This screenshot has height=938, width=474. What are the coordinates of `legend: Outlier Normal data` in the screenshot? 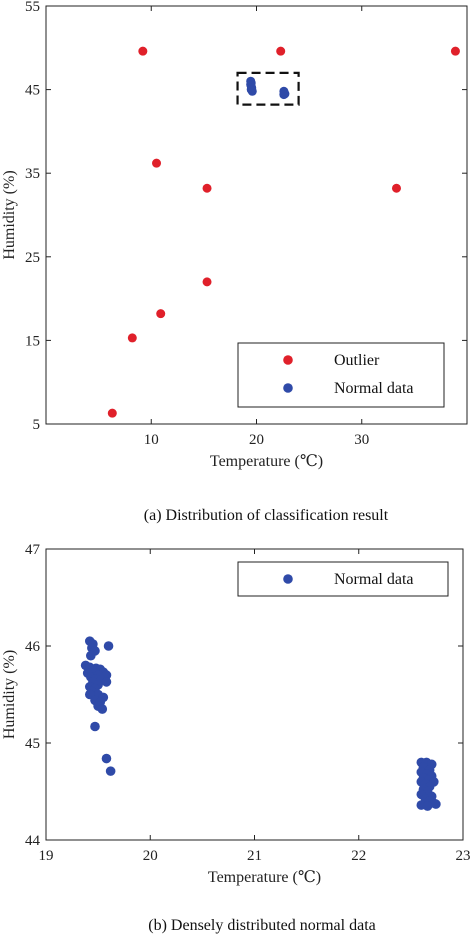 It's located at (341, 375).